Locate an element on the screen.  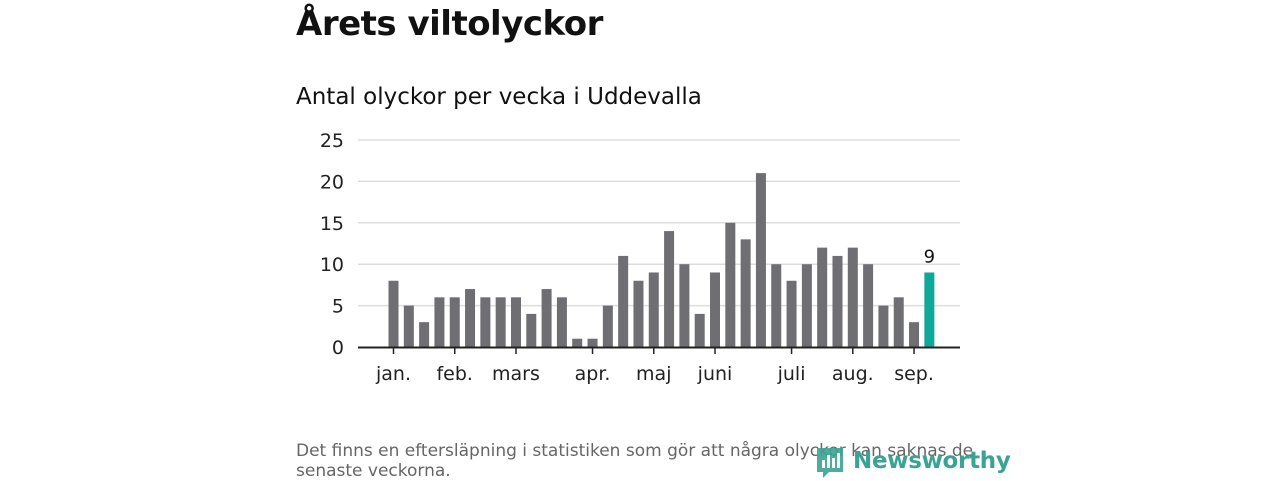
y-axis-ticks: 0 5 10 15 20 25 is located at coordinates (332, 244).